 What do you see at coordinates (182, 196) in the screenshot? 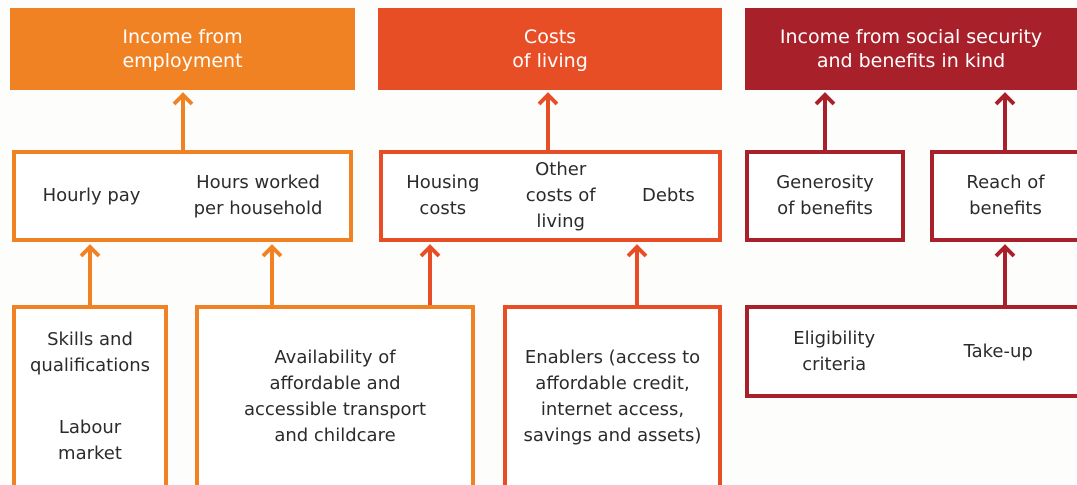
I see `box: Hourly pay Hours worked per household` at bounding box center [182, 196].